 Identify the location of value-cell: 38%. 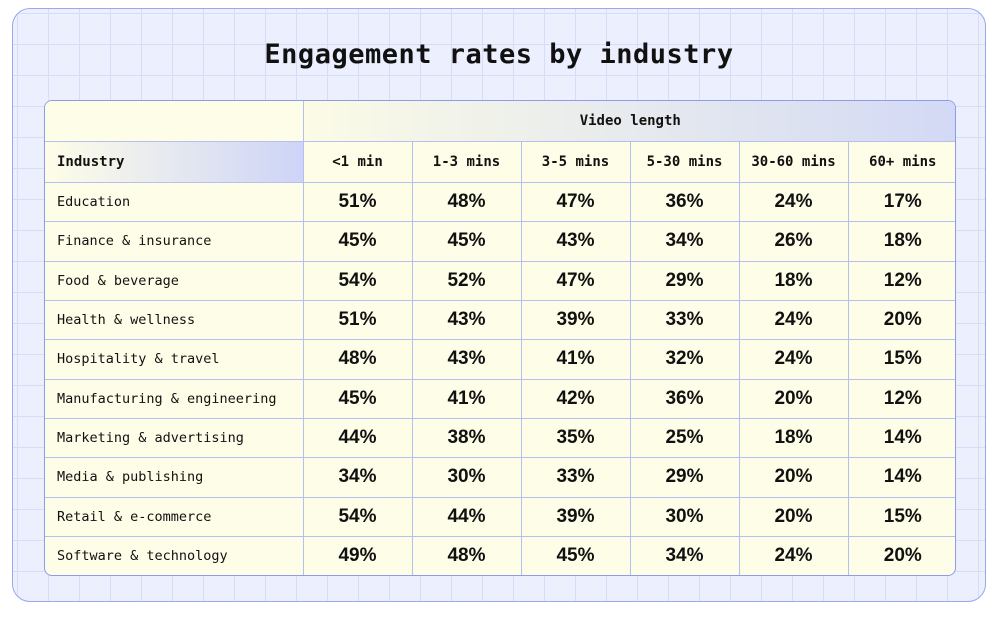
(466, 438).